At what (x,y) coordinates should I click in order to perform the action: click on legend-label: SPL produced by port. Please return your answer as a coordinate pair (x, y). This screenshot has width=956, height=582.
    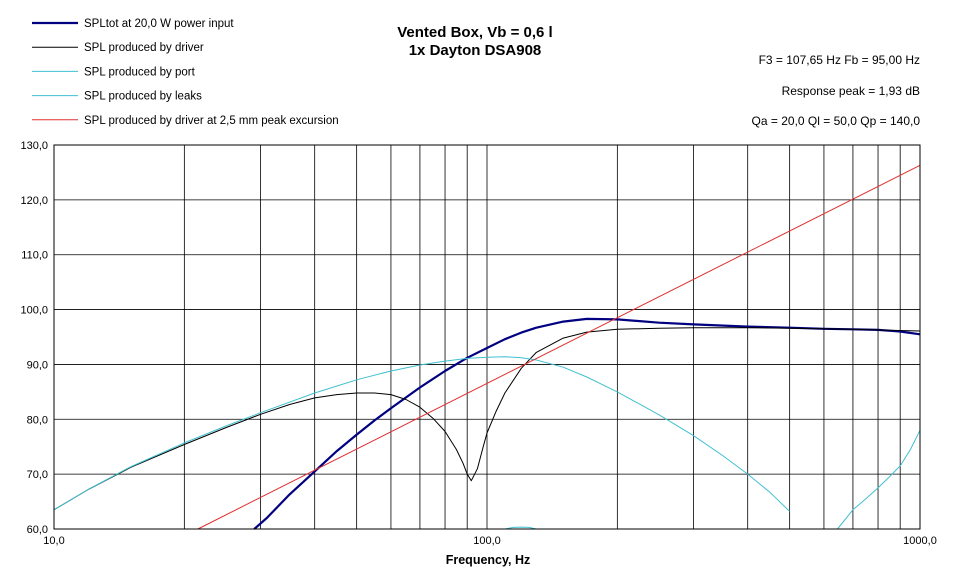
    Looking at the image, I should click on (140, 72).